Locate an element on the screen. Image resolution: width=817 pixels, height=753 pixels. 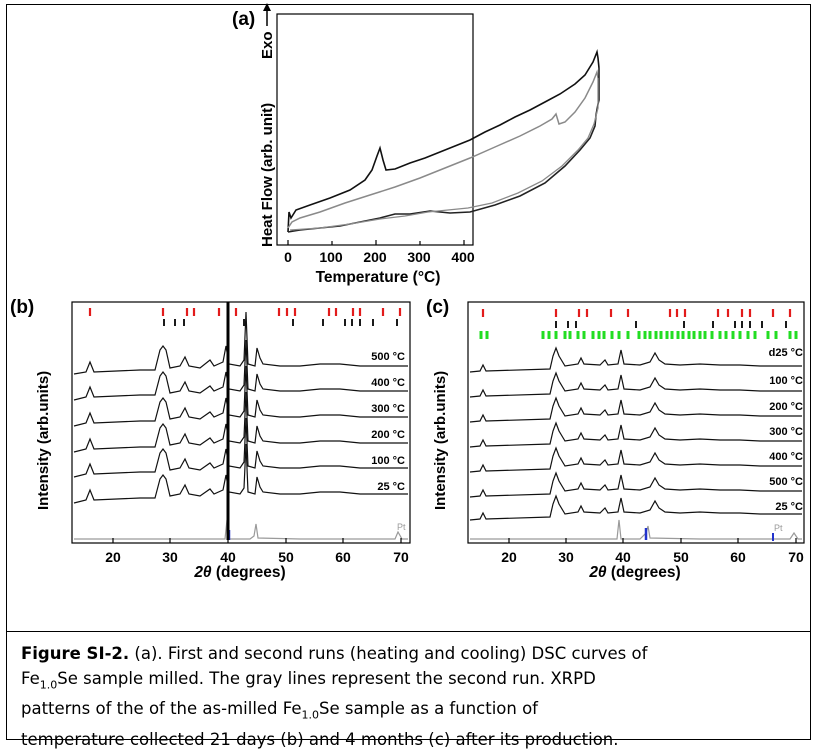
dsc-second-run-heating is located at coordinates (443, 149).